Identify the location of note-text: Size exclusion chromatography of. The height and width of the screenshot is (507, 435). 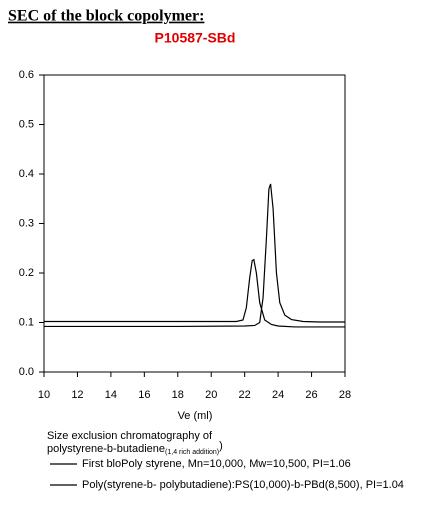
(130, 436).